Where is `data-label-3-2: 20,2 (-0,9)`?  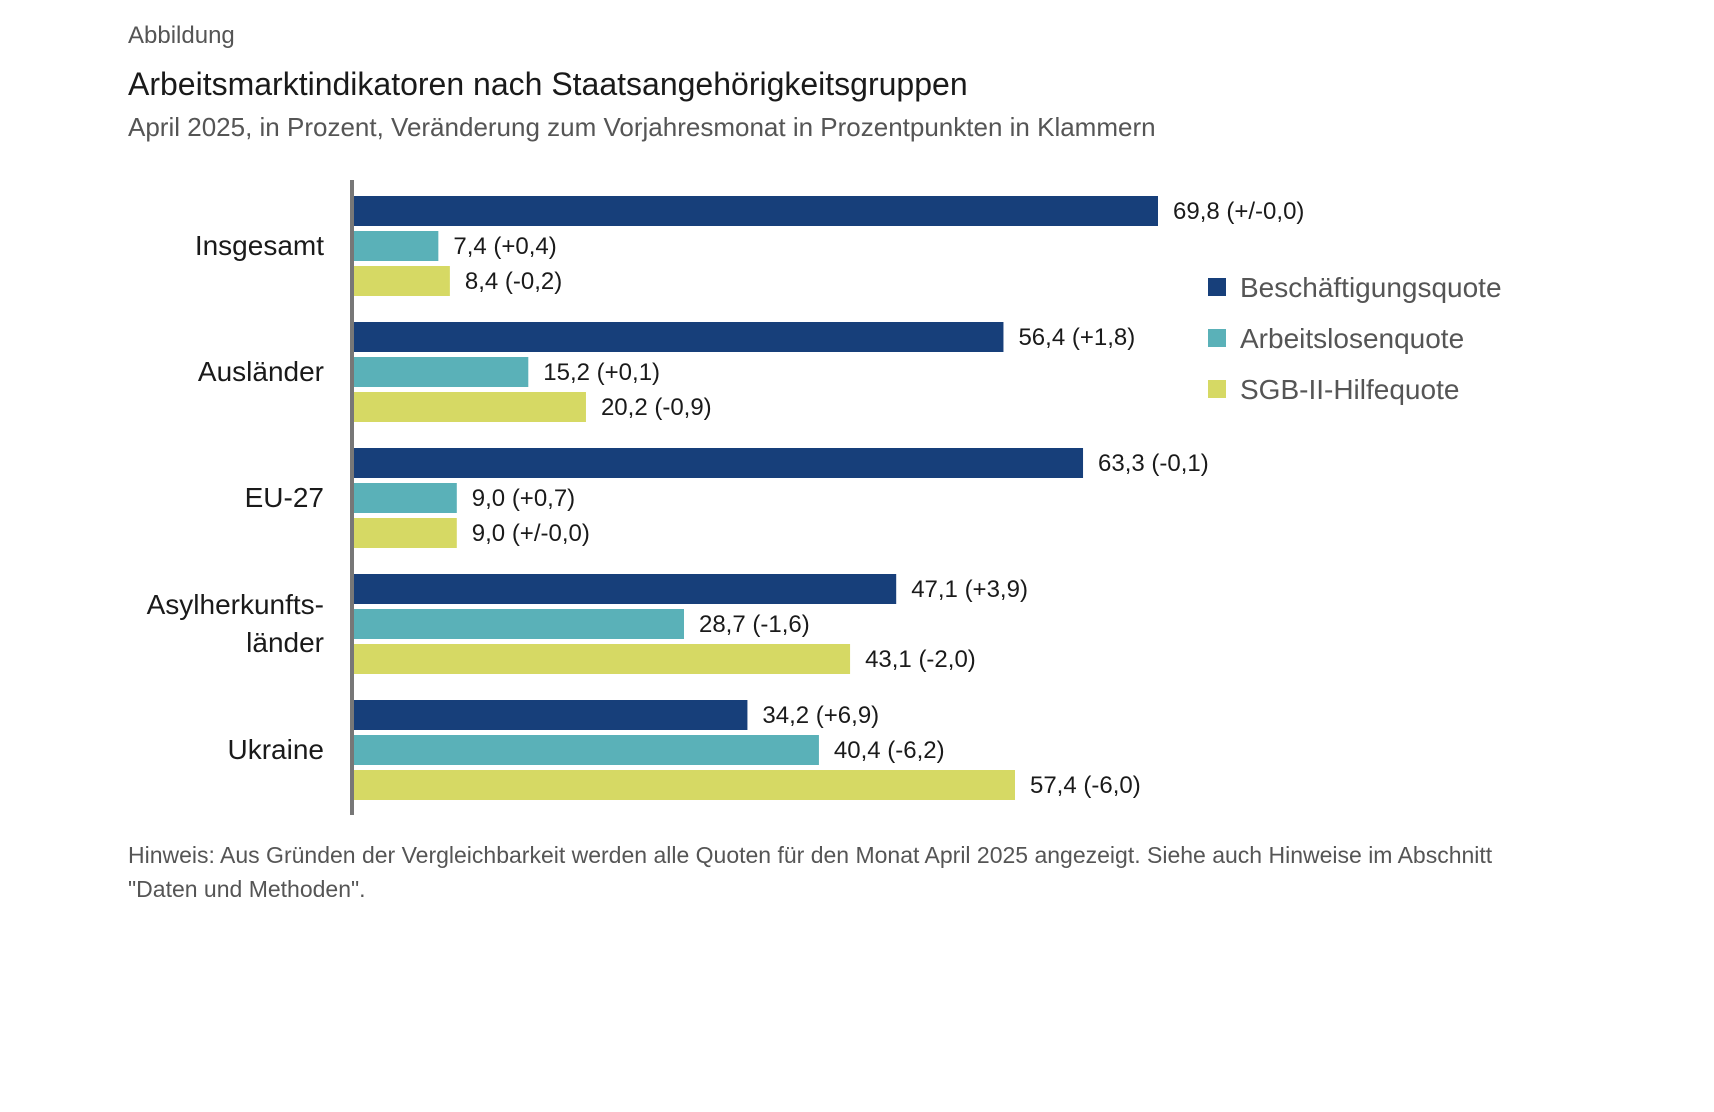
data-label-3-2: 20,2 (-0,9) is located at coordinates (656, 407).